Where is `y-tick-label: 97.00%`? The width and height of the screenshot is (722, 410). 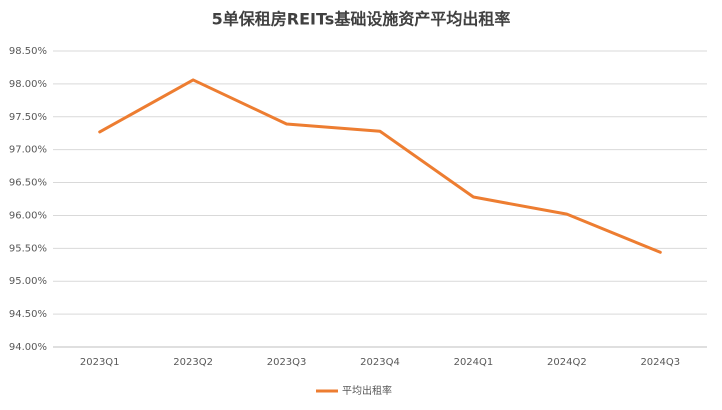
y-tick-label: 97.00% is located at coordinates (28, 150).